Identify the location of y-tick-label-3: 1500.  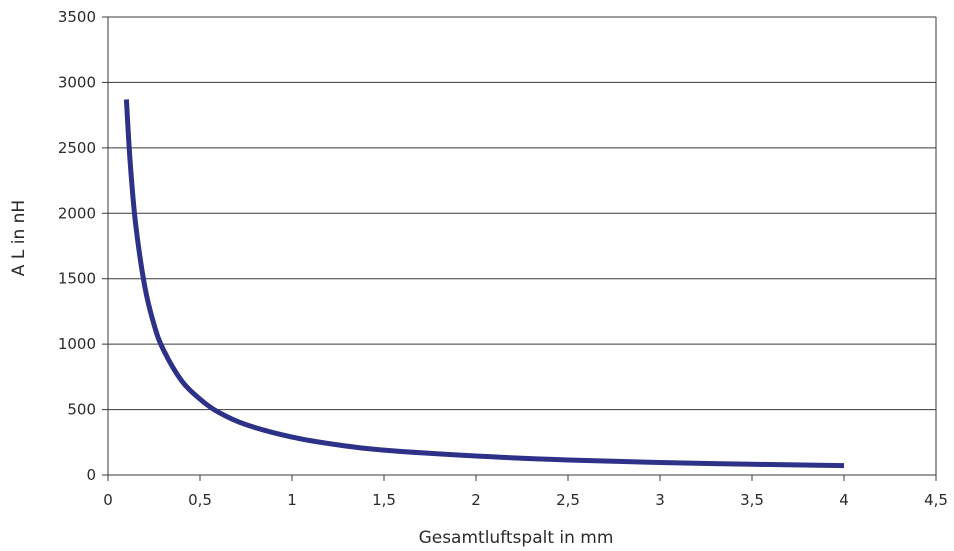
(77, 279).